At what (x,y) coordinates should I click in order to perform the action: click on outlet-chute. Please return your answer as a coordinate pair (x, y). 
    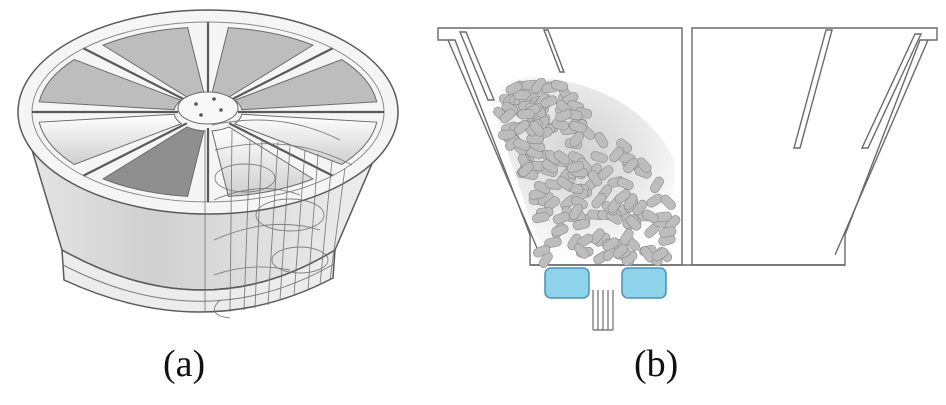
    Looking at the image, I should click on (603, 310).